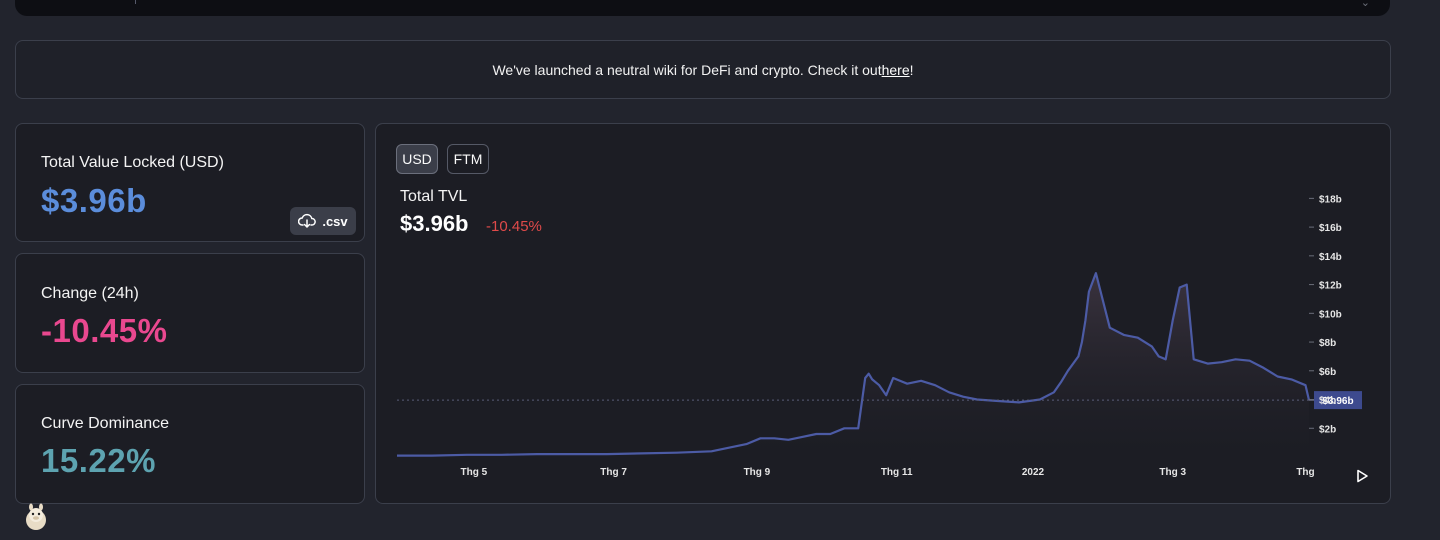 The height and width of the screenshot is (540, 1440). Describe the element at coordinates (190, 444) in the screenshot. I see `dominance-card: Curve Dominance 15.22%` at that location.